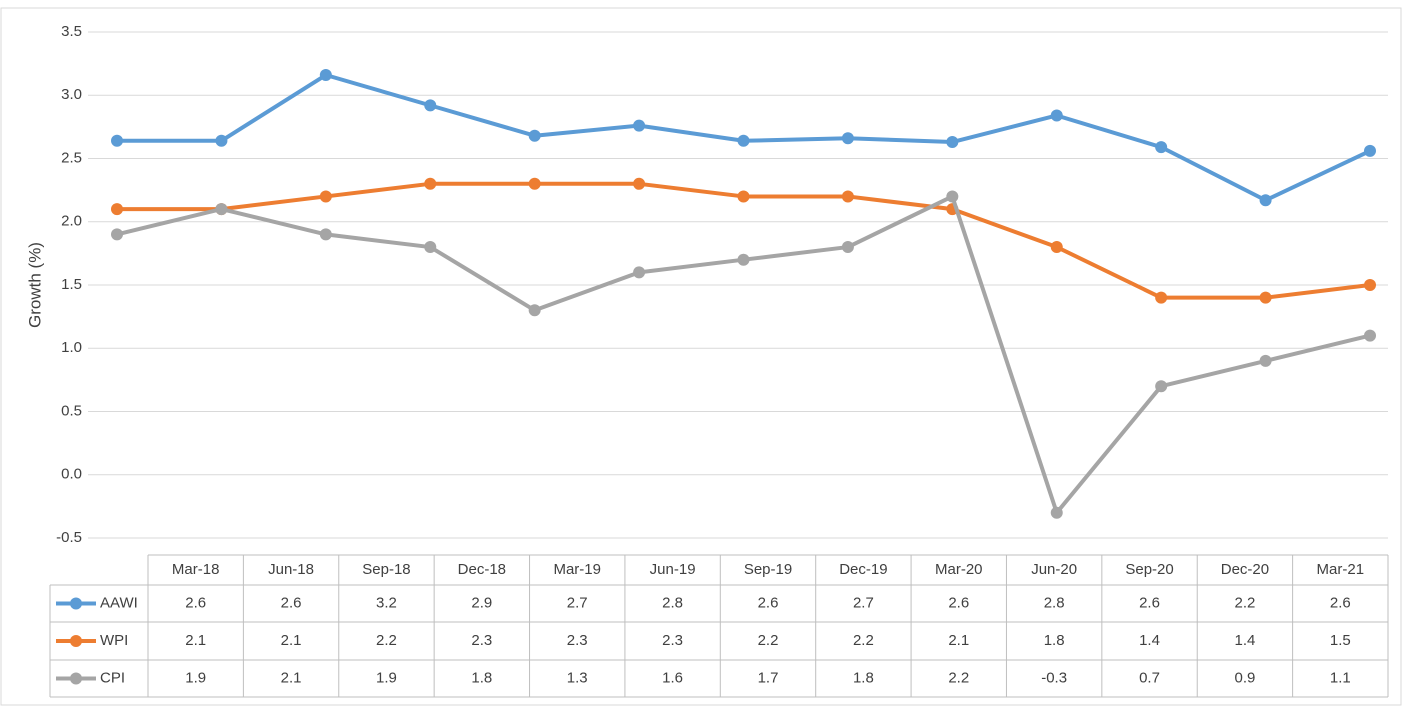  What do you see at coordinates (1340, 640) in the screenshot?
I see `table-value: 1.5` at bounding box center [1340, 640].